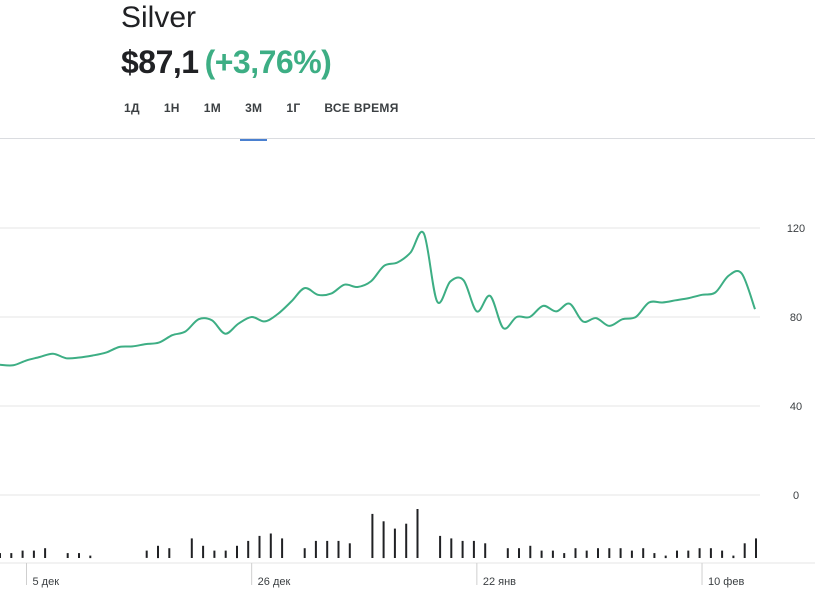 The width and height of the screenshot is (815, 596). What do you see at coordinates (253, 118) in the screenshot?
I see `tab-3m: 3М` at bounding box center [253, 118].